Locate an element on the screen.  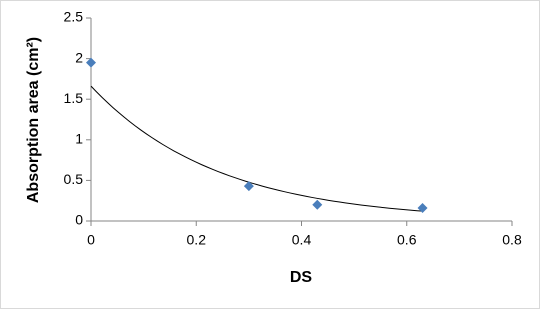
y-tick-label: 2.5 is located at coordinates (74, 17).